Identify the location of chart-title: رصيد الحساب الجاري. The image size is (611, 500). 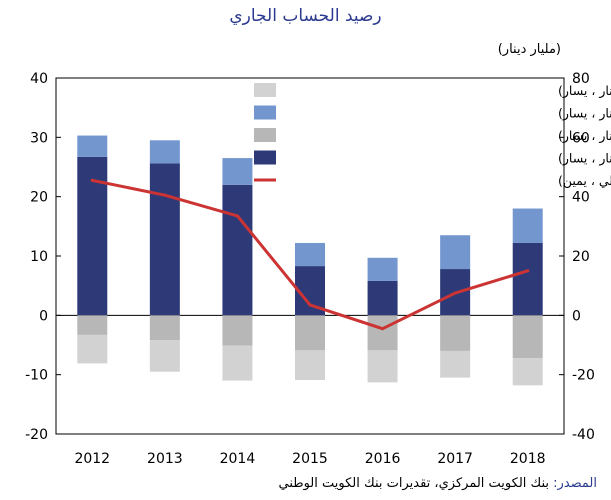
(305, 16).